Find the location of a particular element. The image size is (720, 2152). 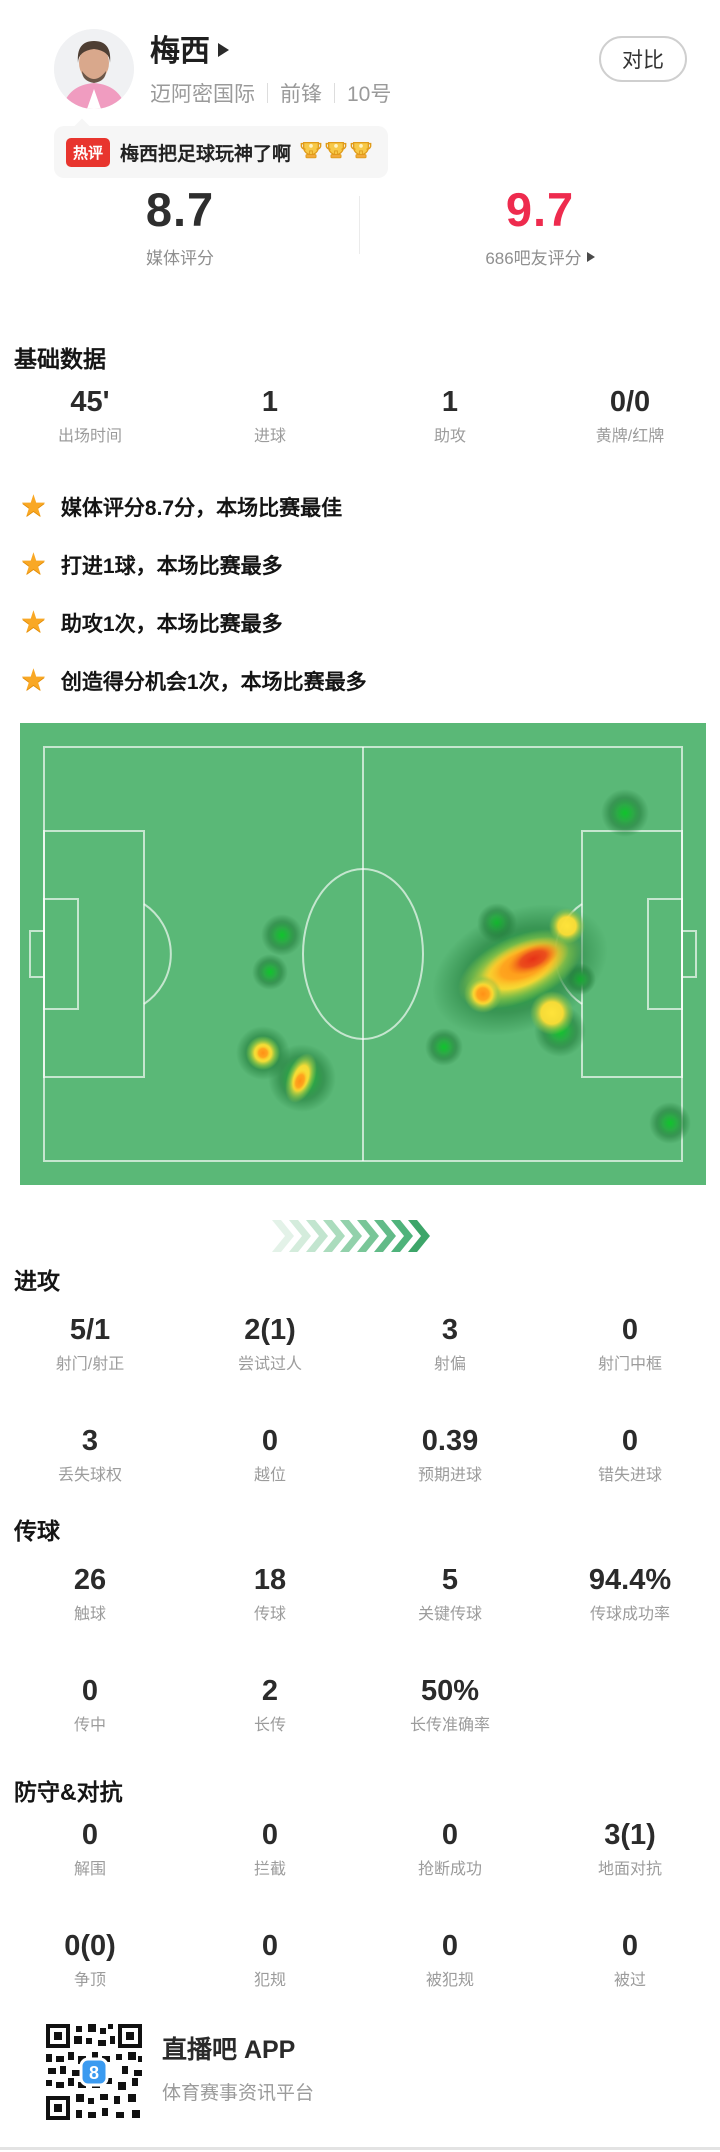

stat-cell: 0 拦截 is located at coordinates (270, 1849).